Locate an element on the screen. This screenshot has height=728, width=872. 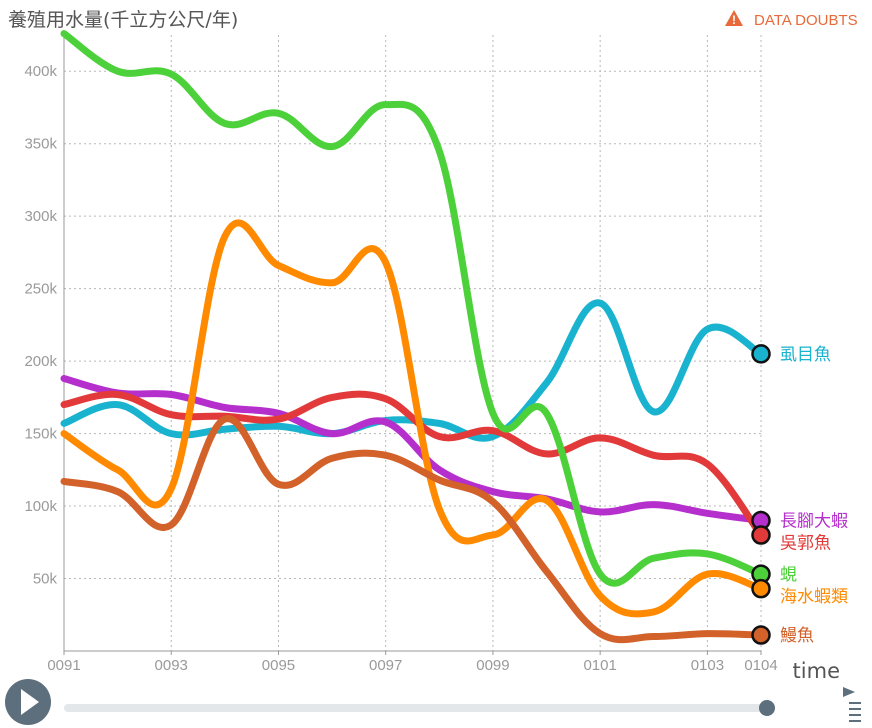
slider-handle is located at coordinates (767, 708).